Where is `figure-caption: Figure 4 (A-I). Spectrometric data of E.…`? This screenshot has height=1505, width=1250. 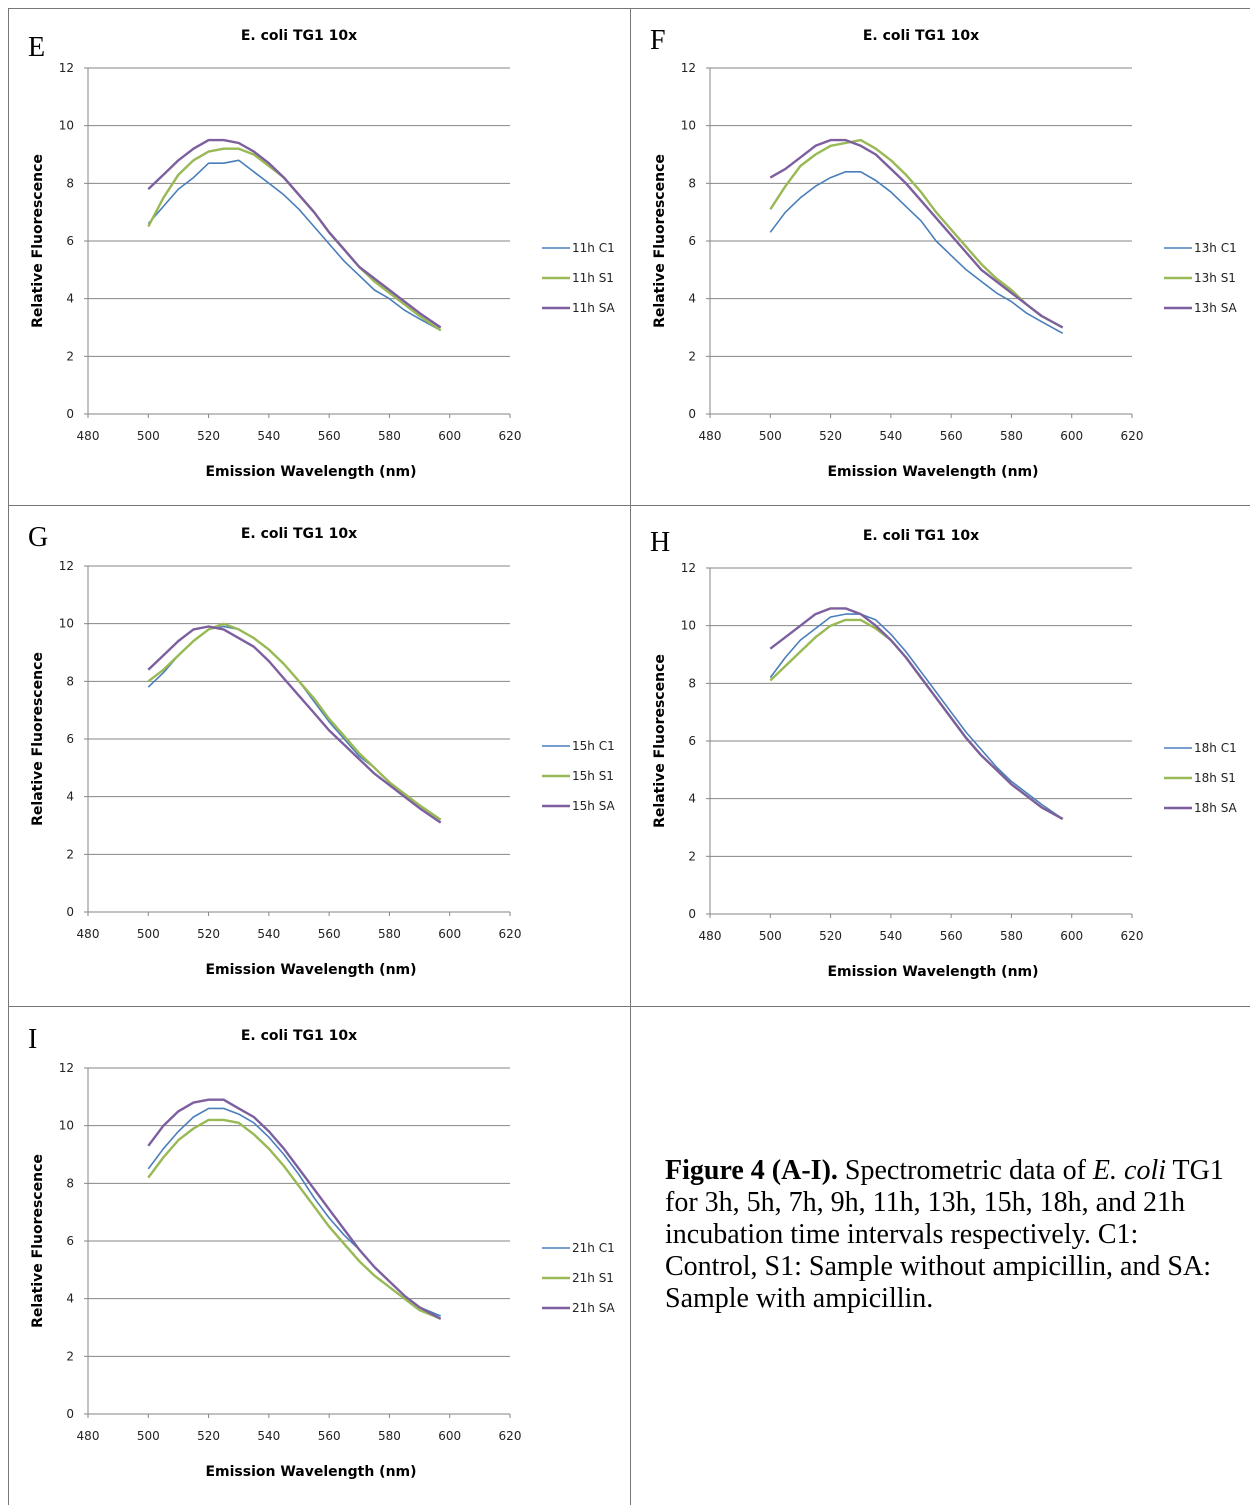
figure-caption: Figure 4 (A-I). Spectrometric data of E.… is located at coordinates (945, 1235).